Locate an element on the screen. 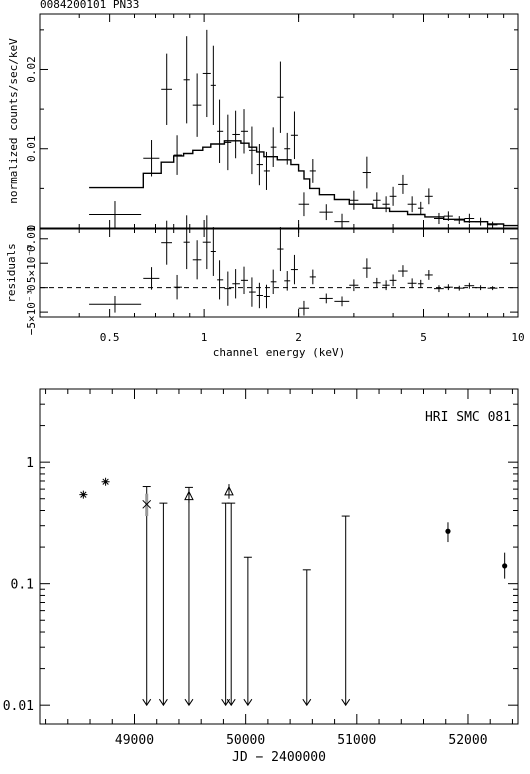 Image resolution: width=530 pixels, height=774 pixels. lightcurve-x-label: JD − 2400000 is located at coordinates (279, 757).